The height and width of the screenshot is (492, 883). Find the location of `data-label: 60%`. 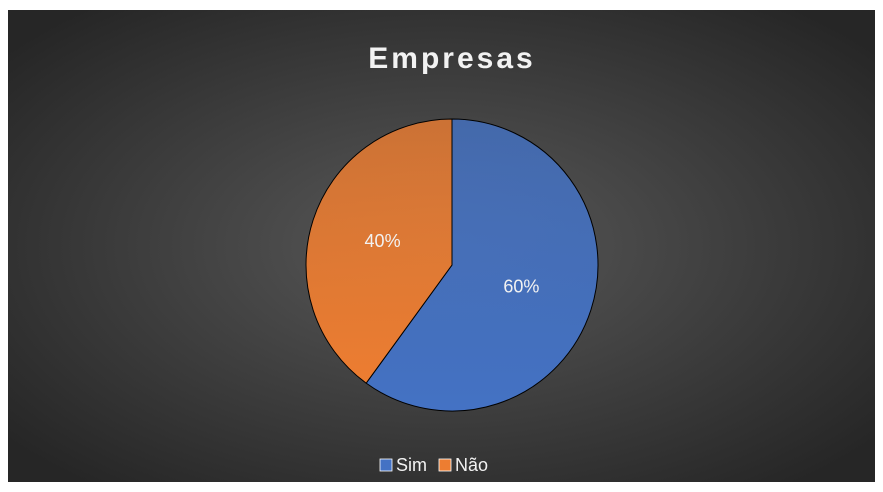

data-label: 60% is located at coordinates (521, 286).